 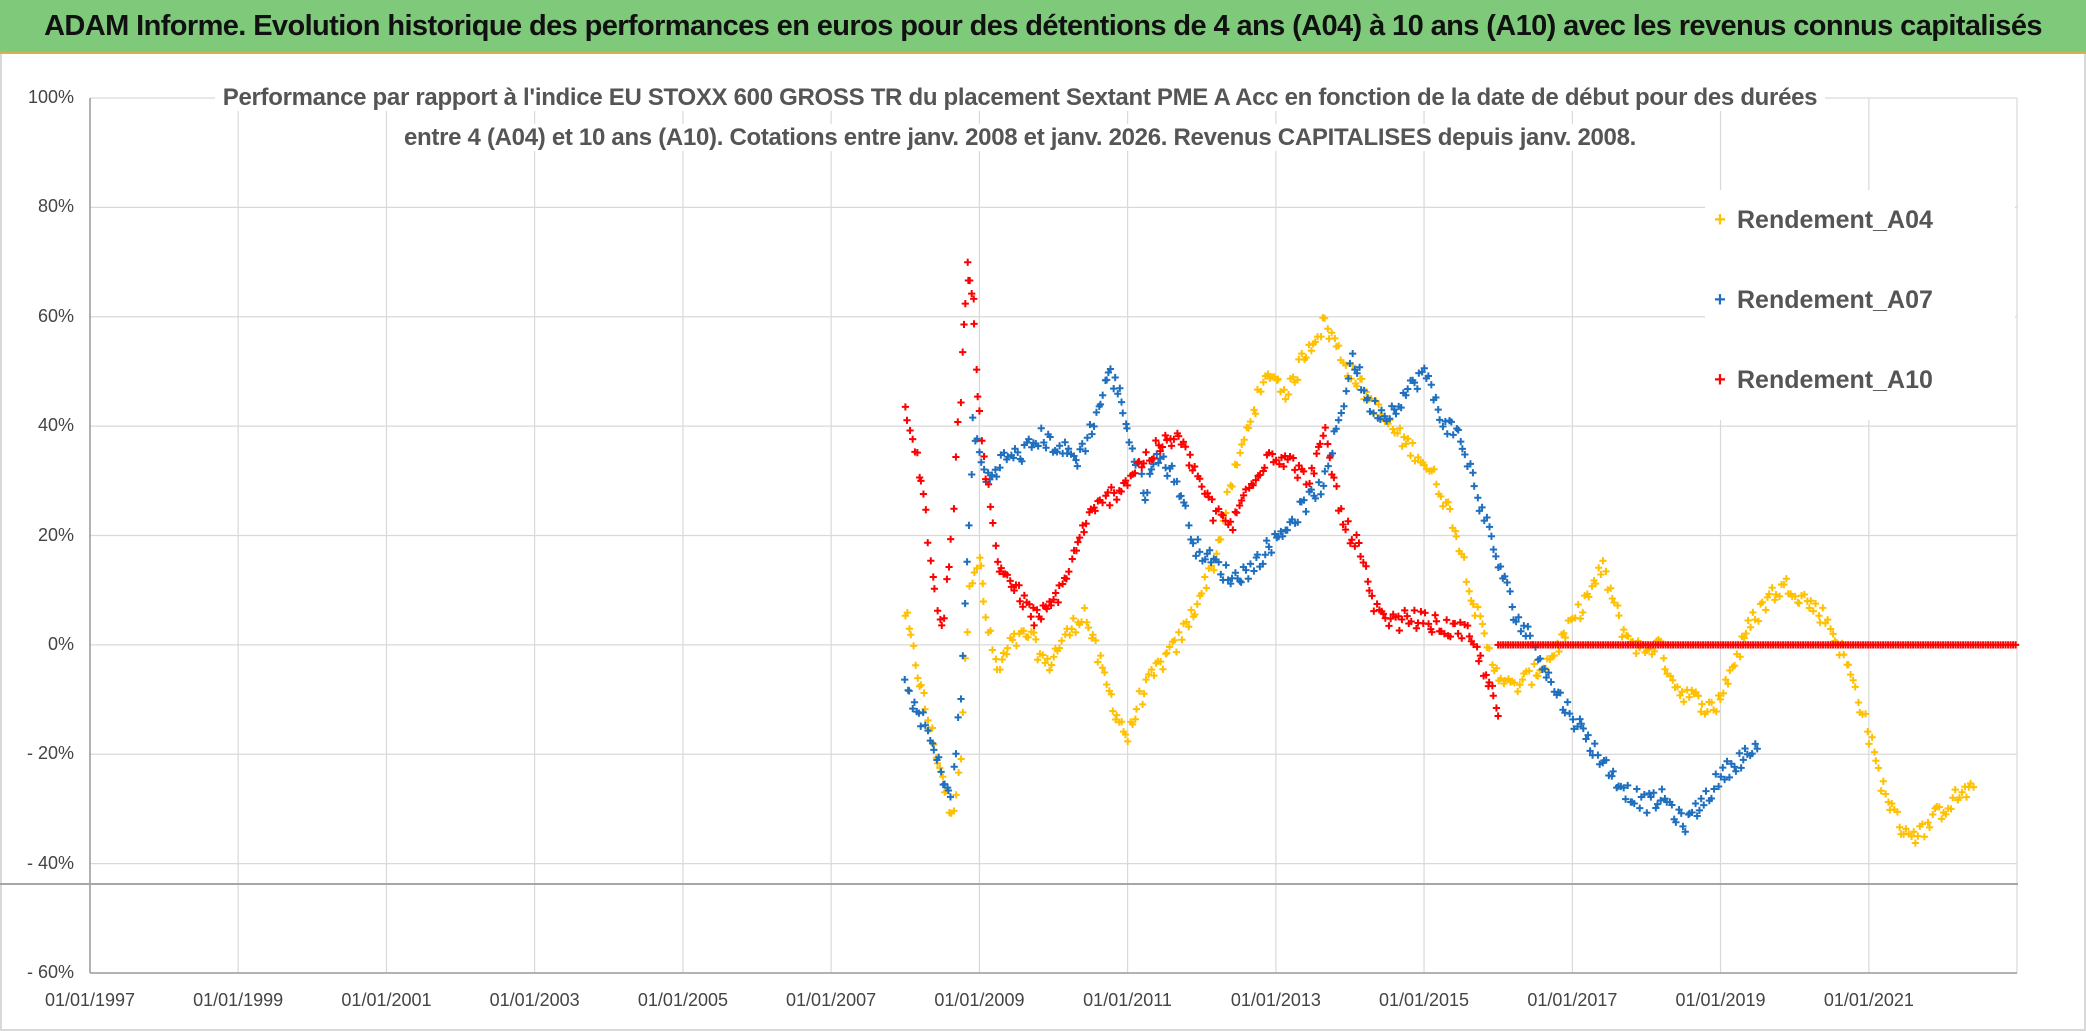 What do you see at coordinates (50, 97) in the screenshot?
I see `y-tick-label: 100%` at bounding box center [50, 97].